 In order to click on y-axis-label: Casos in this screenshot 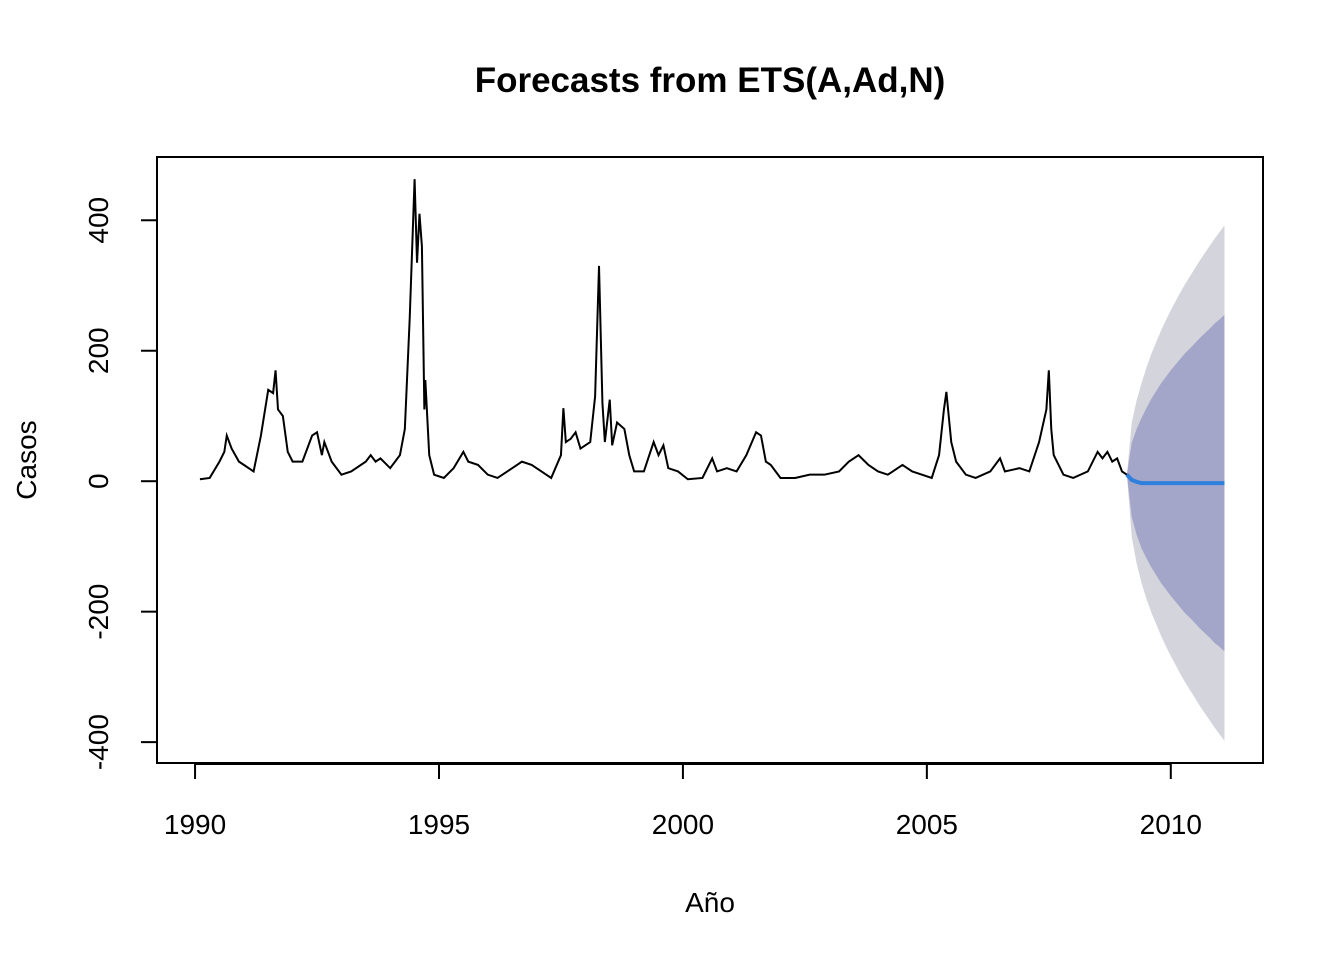, I will do `click(26, 459)`.